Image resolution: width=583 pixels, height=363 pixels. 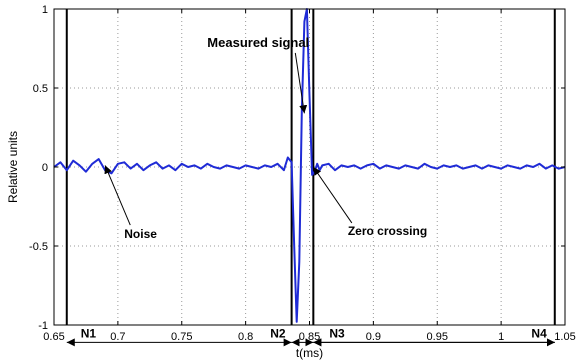 I want to click on x-tick-label: 0.75, so click(x=181, y=337).